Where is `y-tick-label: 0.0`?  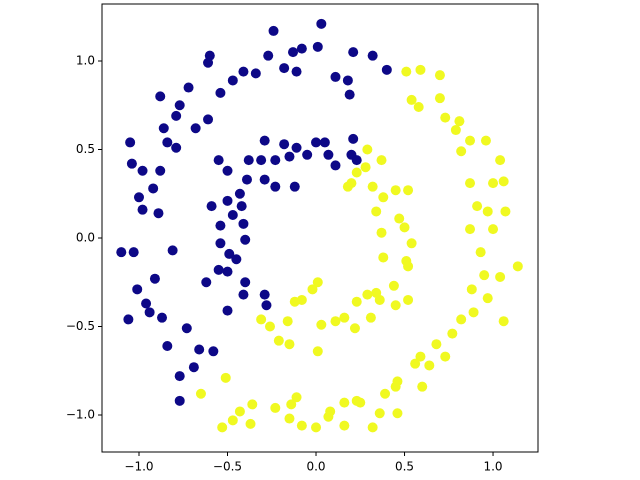 y-tick-label: 0.0 is located at coordinates (85, 238).